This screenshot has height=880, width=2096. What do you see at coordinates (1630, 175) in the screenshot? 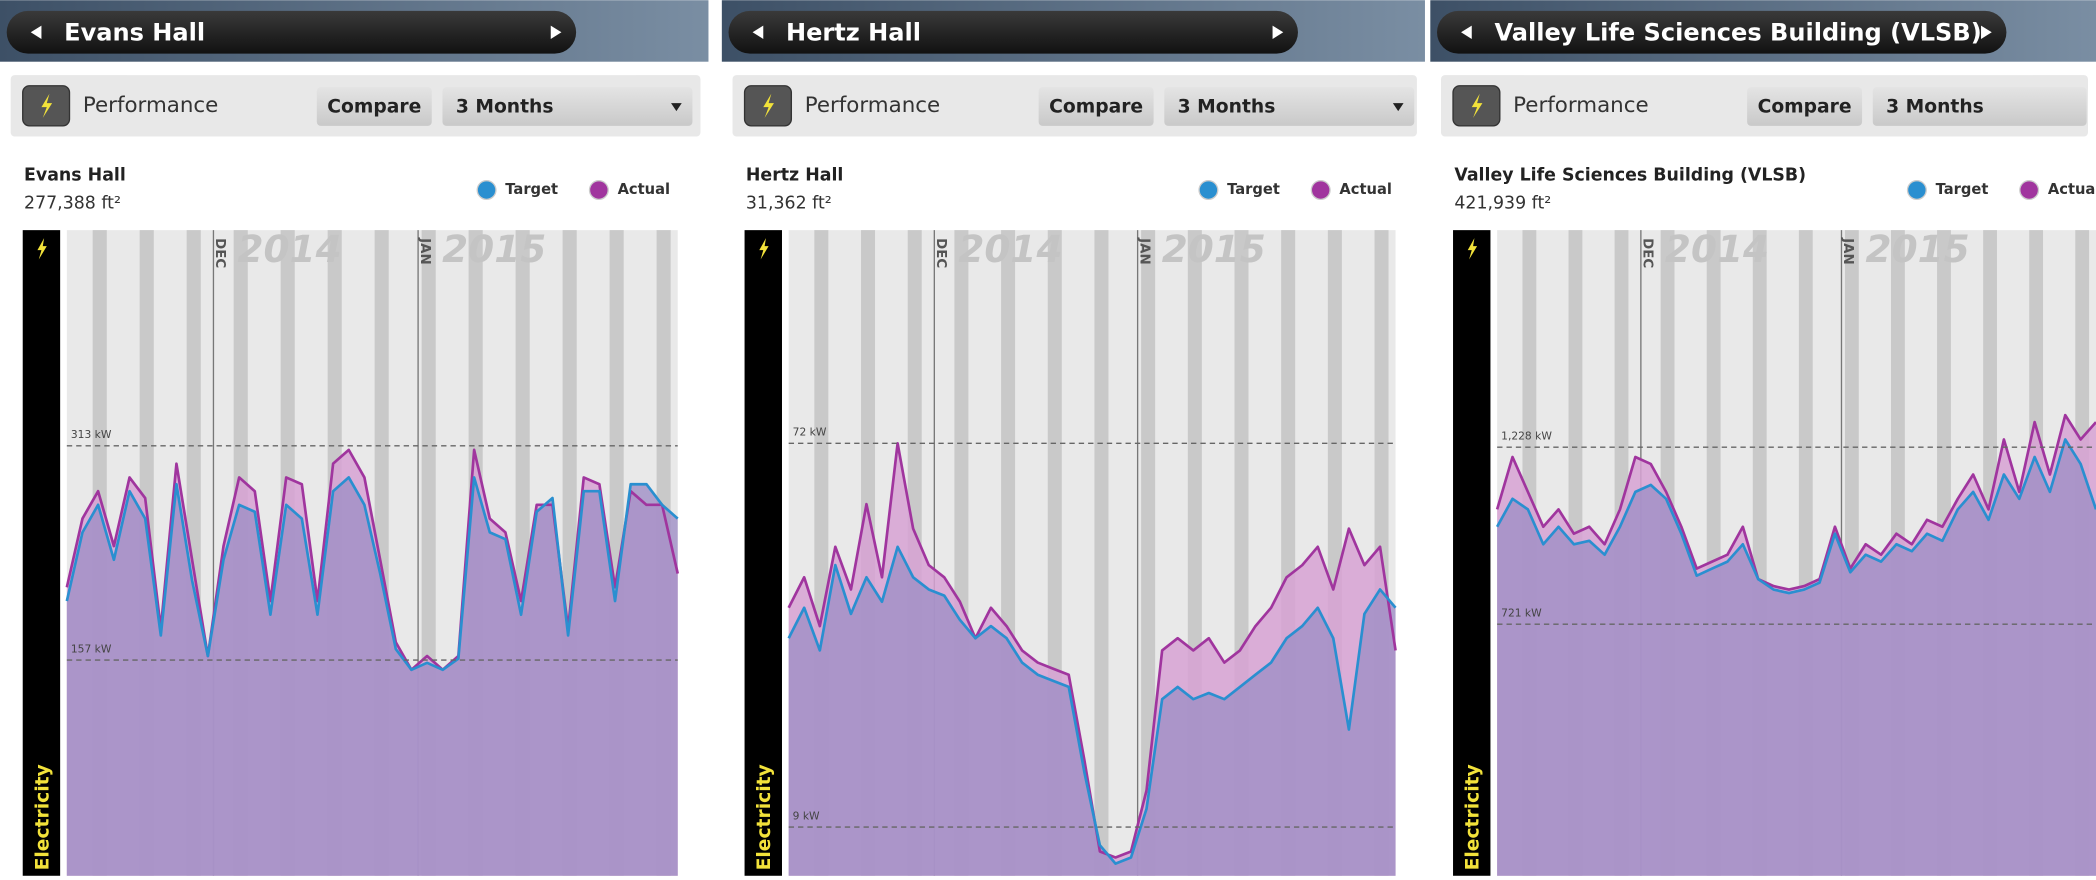
I see `building-name: Valley Life Sciences Building (VLSB)` at bounding box center [1630, 175].